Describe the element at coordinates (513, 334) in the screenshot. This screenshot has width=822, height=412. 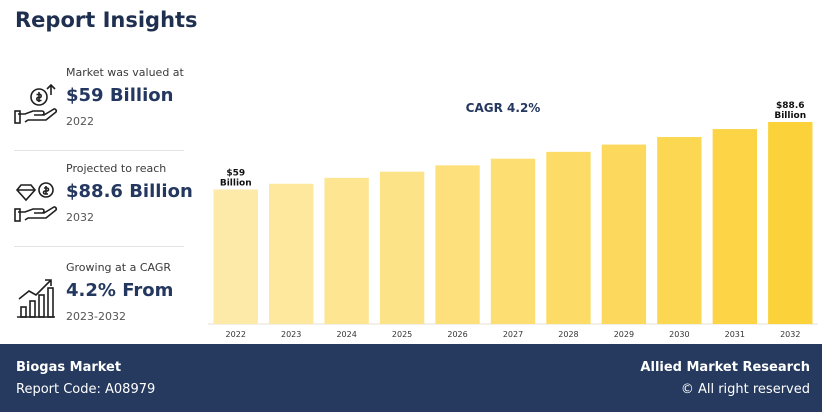
I see `x-tick-label: 2027` at that location.